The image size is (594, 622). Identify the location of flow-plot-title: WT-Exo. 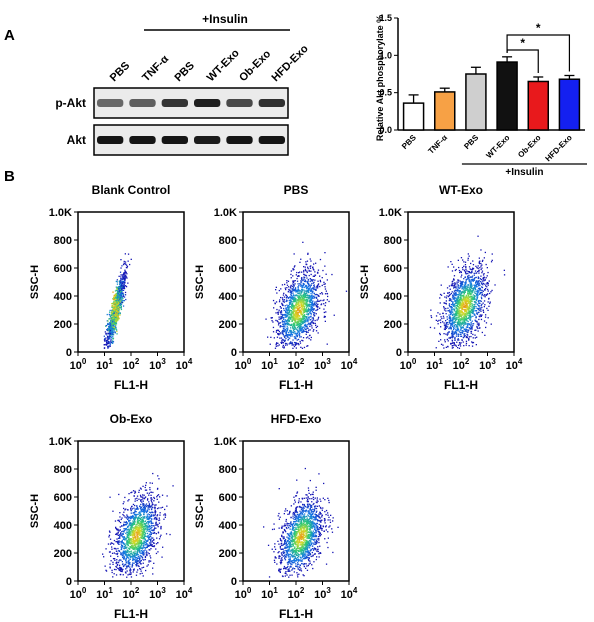
(461, 190).